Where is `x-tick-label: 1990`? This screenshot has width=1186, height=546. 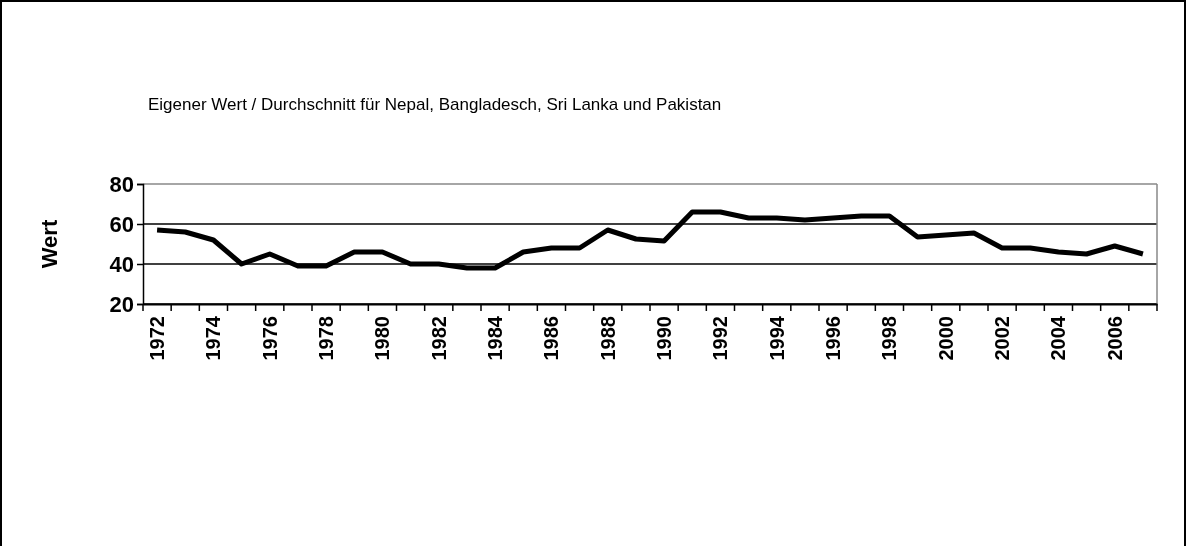
x-tick-label: 1990 is located at coordinates (664, 338).